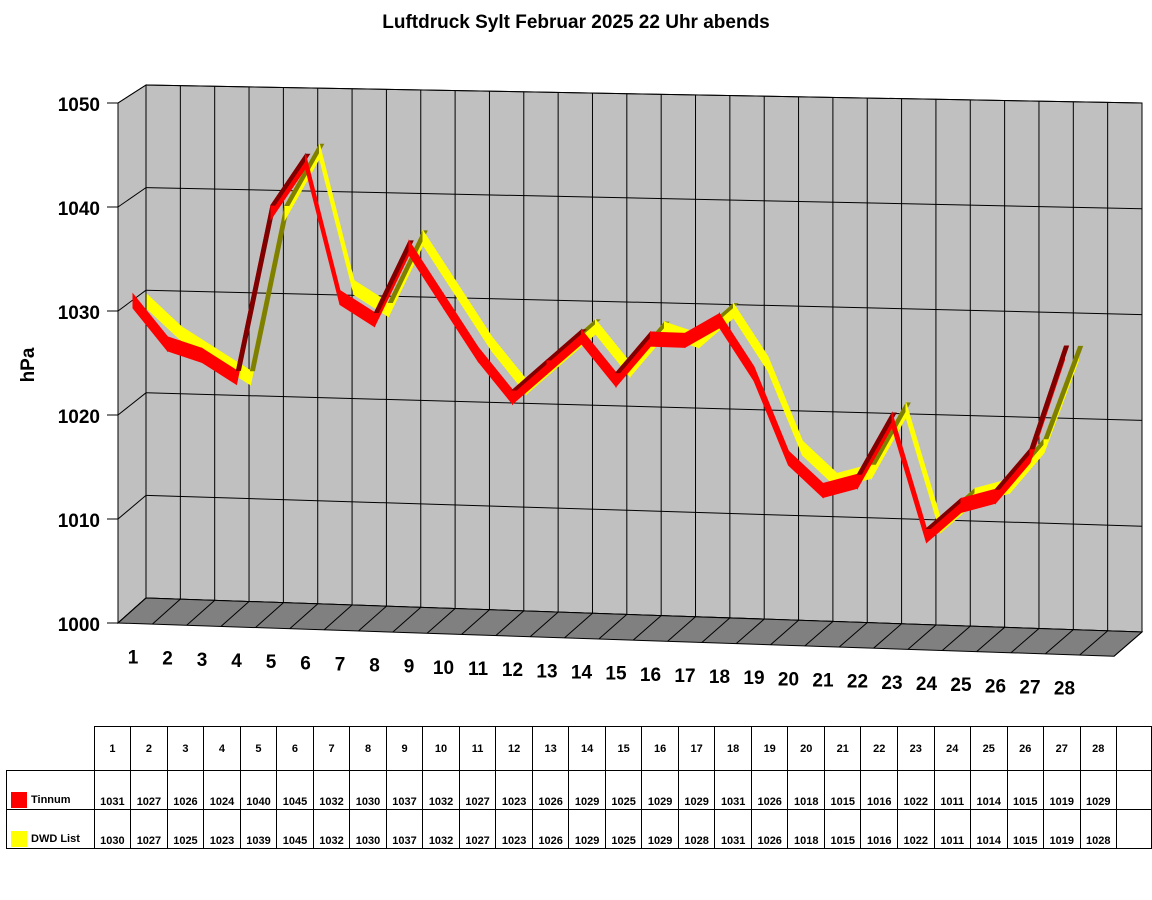 This screenshot has height=900, width=1152. Describe the element at coordinates (331, 748) in the screenshot. I see `table-header-cell: 7` at that location.